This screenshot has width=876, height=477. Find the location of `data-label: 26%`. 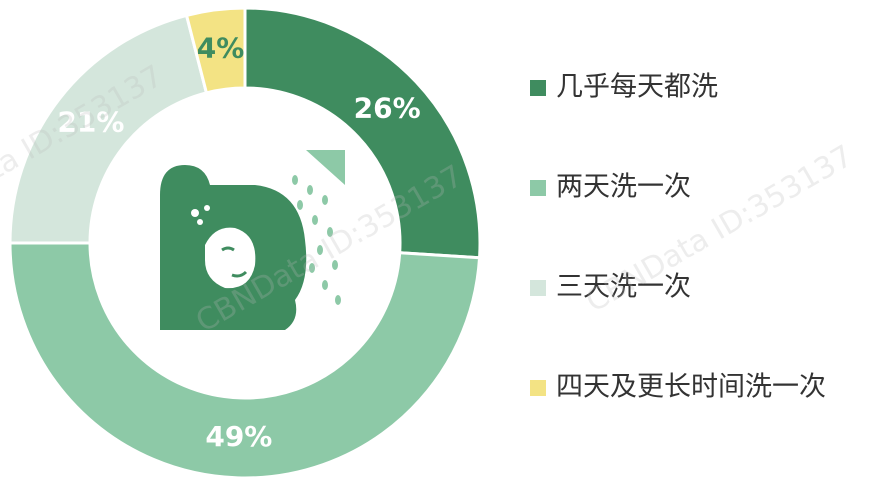

data-label: 26% is located at coordinates (387, 108).